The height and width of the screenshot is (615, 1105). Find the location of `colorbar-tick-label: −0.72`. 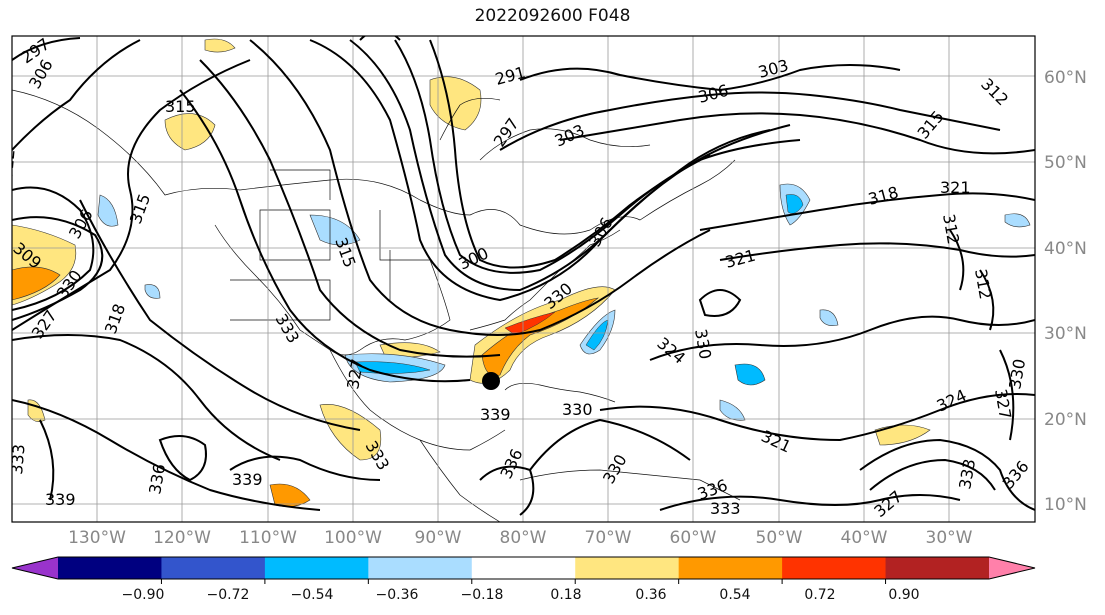

colorbar-tick-label: −0.72 is located at coordinates (228, 595).